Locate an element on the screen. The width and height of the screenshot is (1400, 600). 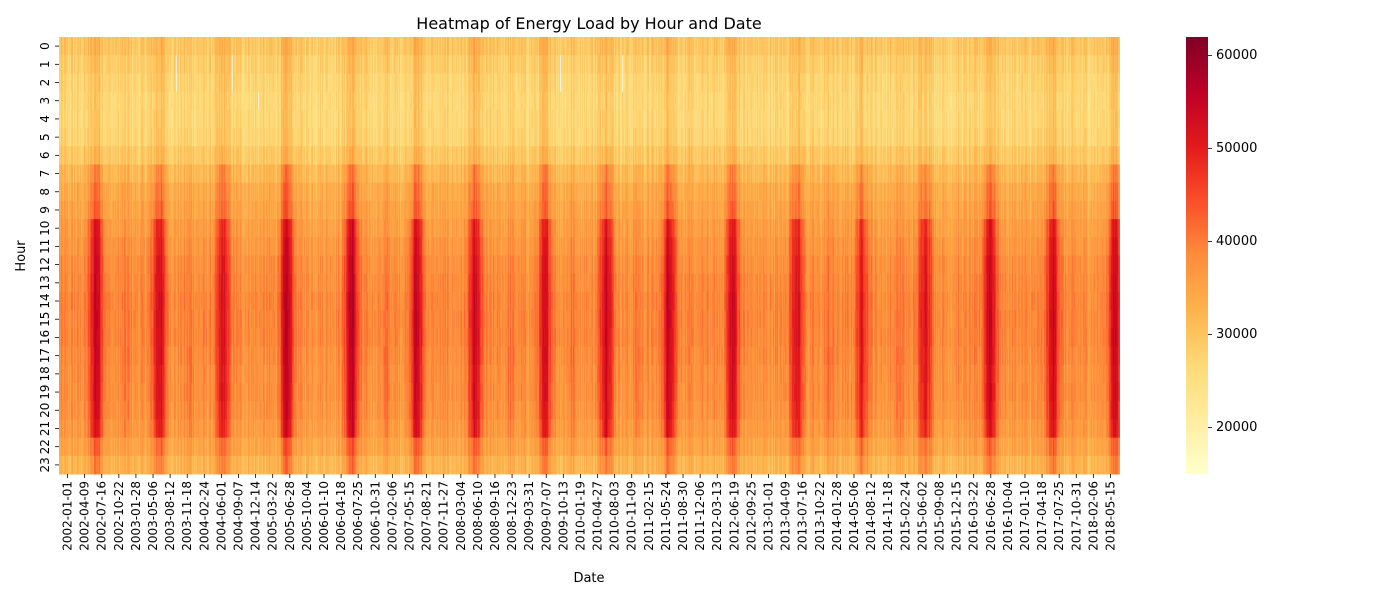
chart-title: Heatmap of Energy Load by Hour and Date is located at coordinates (588, 23).